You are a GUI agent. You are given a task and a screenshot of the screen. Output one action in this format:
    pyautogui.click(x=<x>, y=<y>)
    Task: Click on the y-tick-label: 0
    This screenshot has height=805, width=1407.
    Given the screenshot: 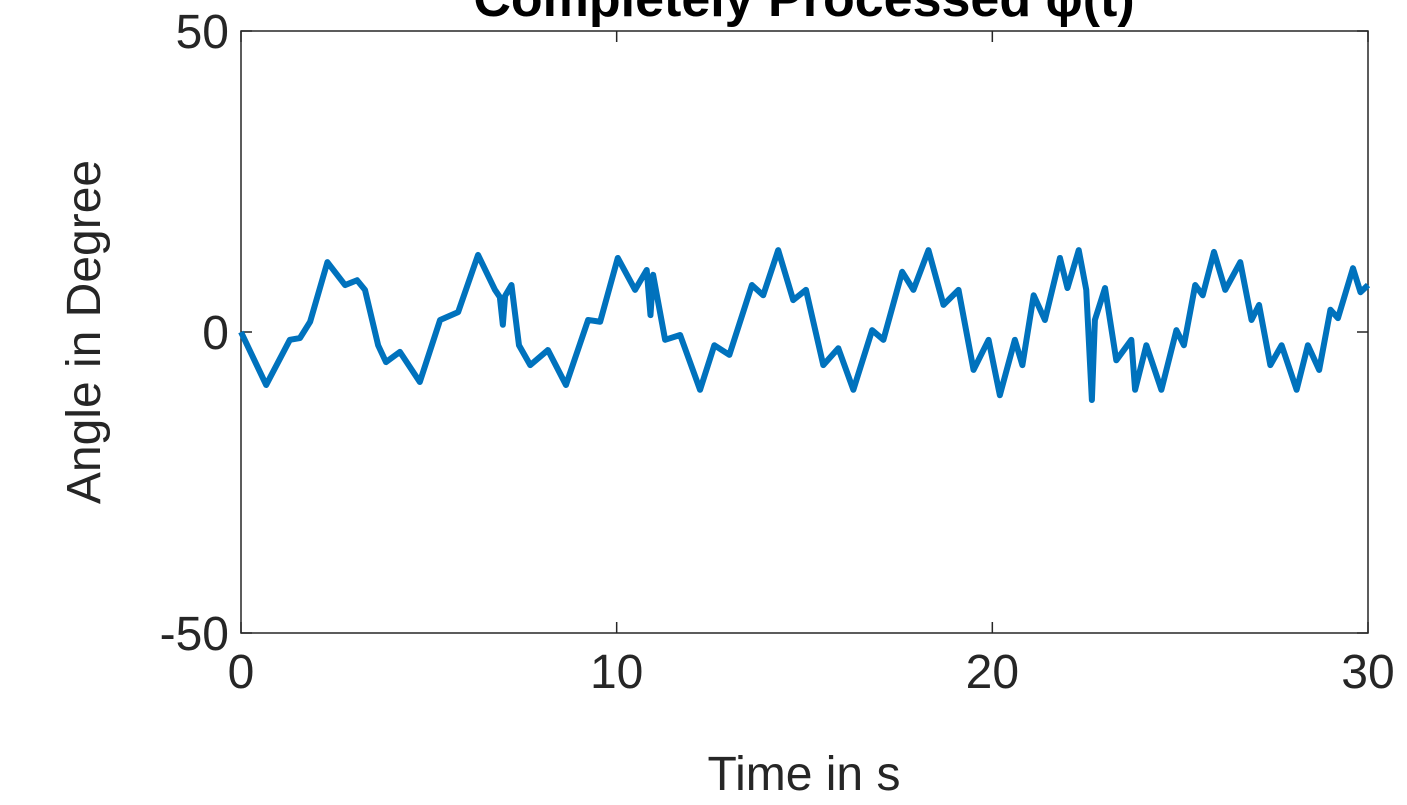 What is the action you would take?
    pyautogui.click(x=215, y=333)
    